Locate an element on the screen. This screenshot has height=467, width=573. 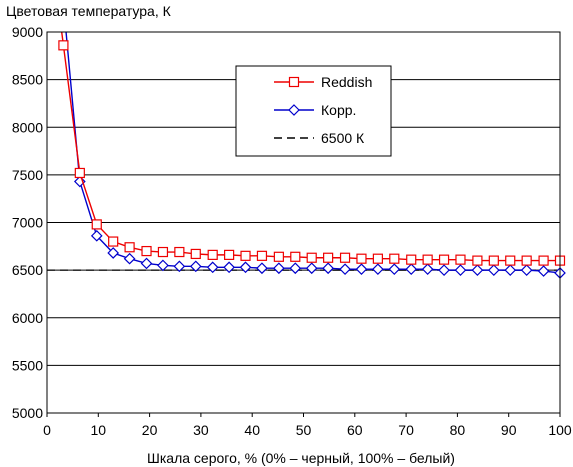
x-tick-label: 20 is located at coordinates (150, 430).